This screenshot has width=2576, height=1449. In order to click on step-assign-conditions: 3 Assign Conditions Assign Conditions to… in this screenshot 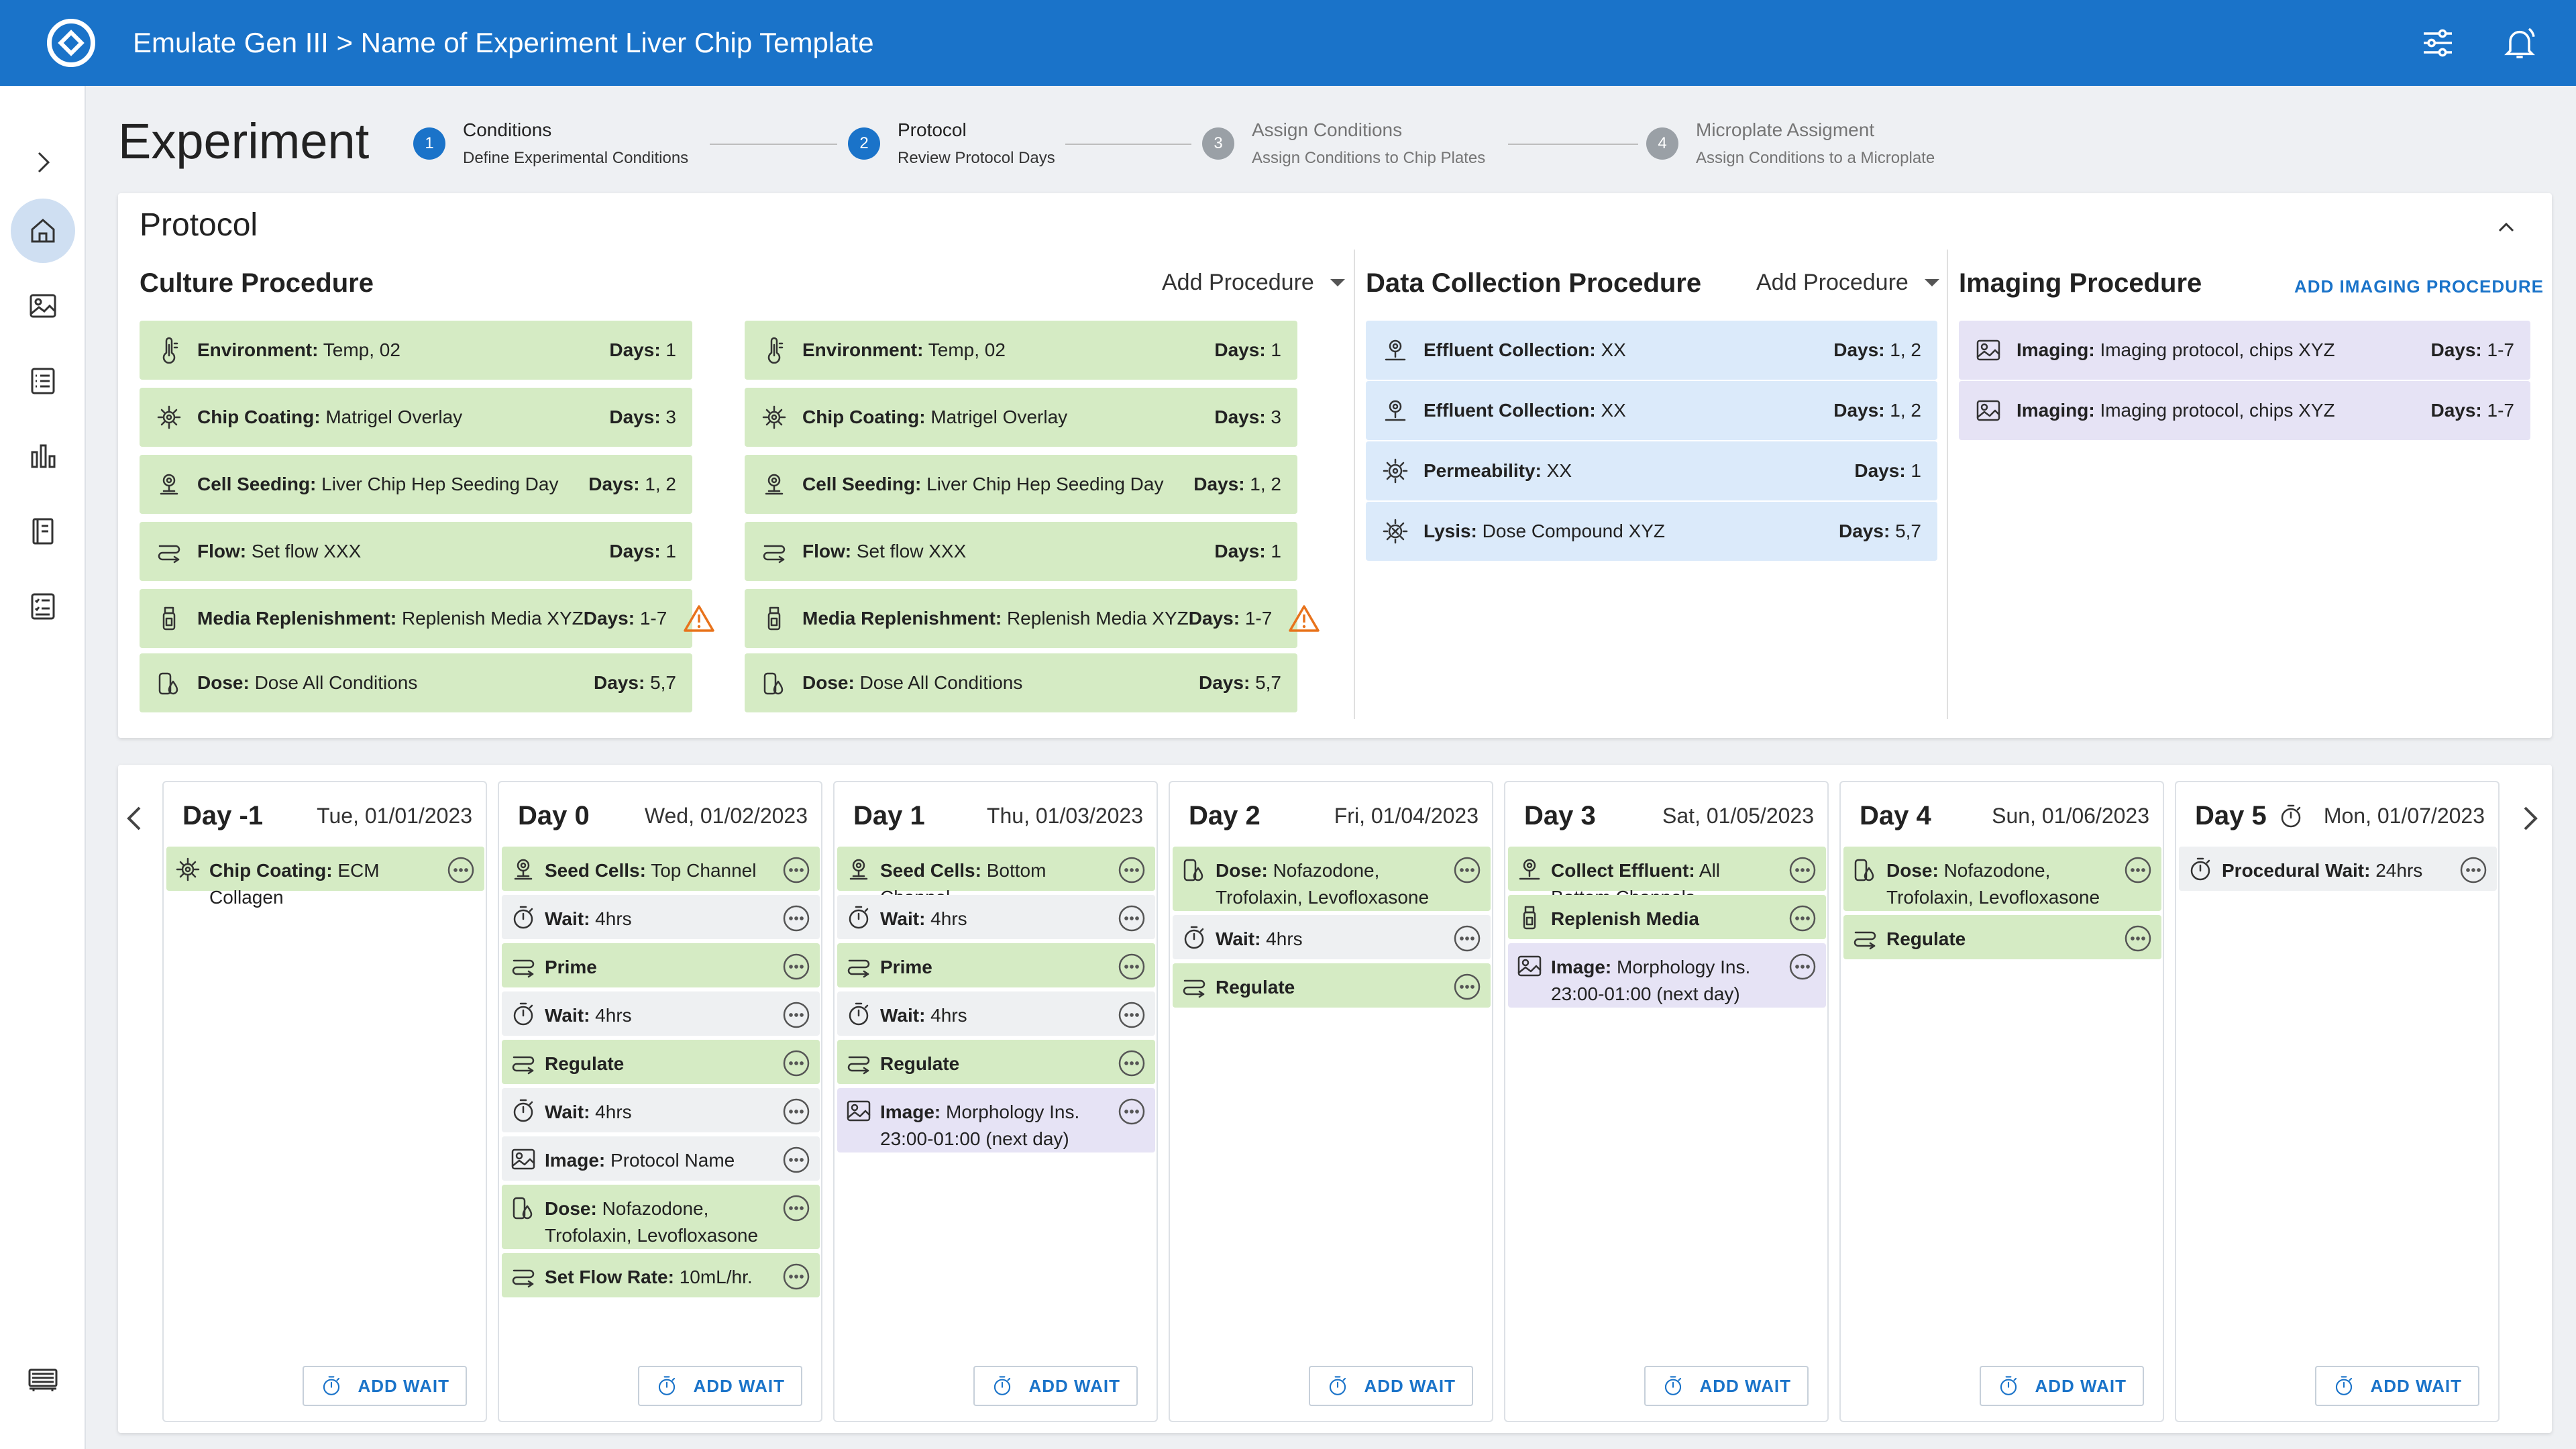, I will do `click(1343, 143)`.